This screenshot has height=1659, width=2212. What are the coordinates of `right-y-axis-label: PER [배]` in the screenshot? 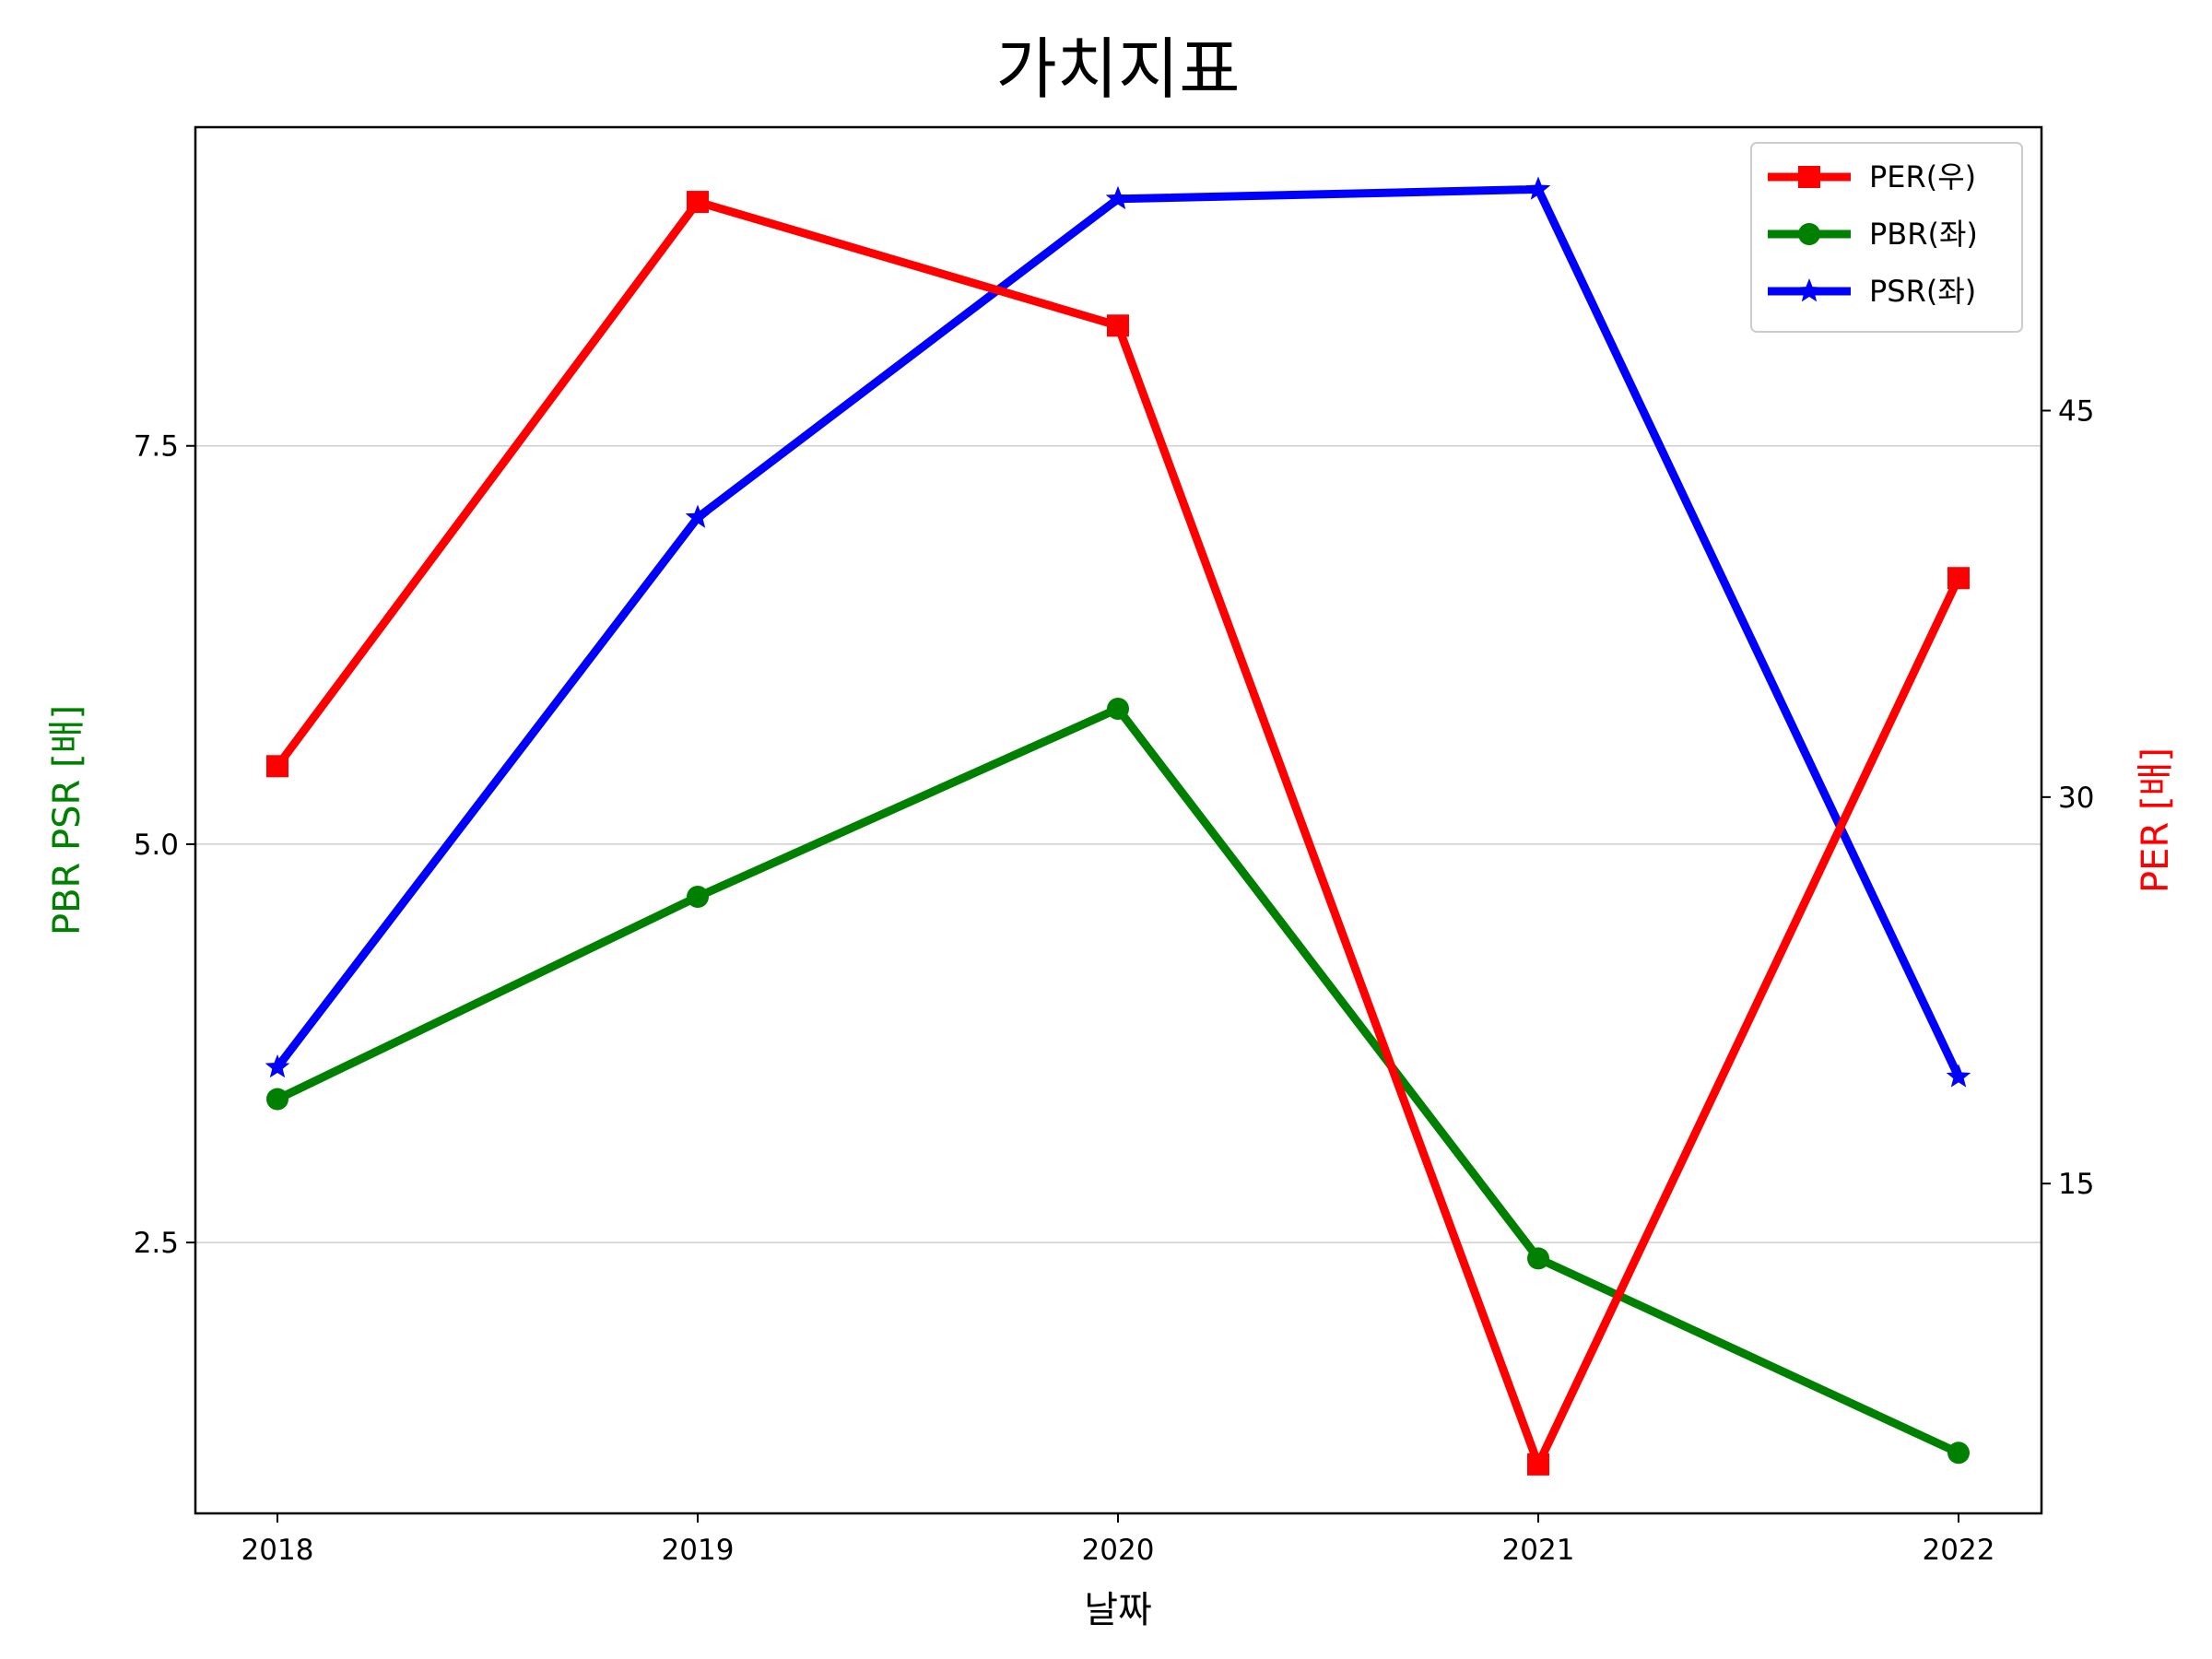 It's located at (2156, 820).